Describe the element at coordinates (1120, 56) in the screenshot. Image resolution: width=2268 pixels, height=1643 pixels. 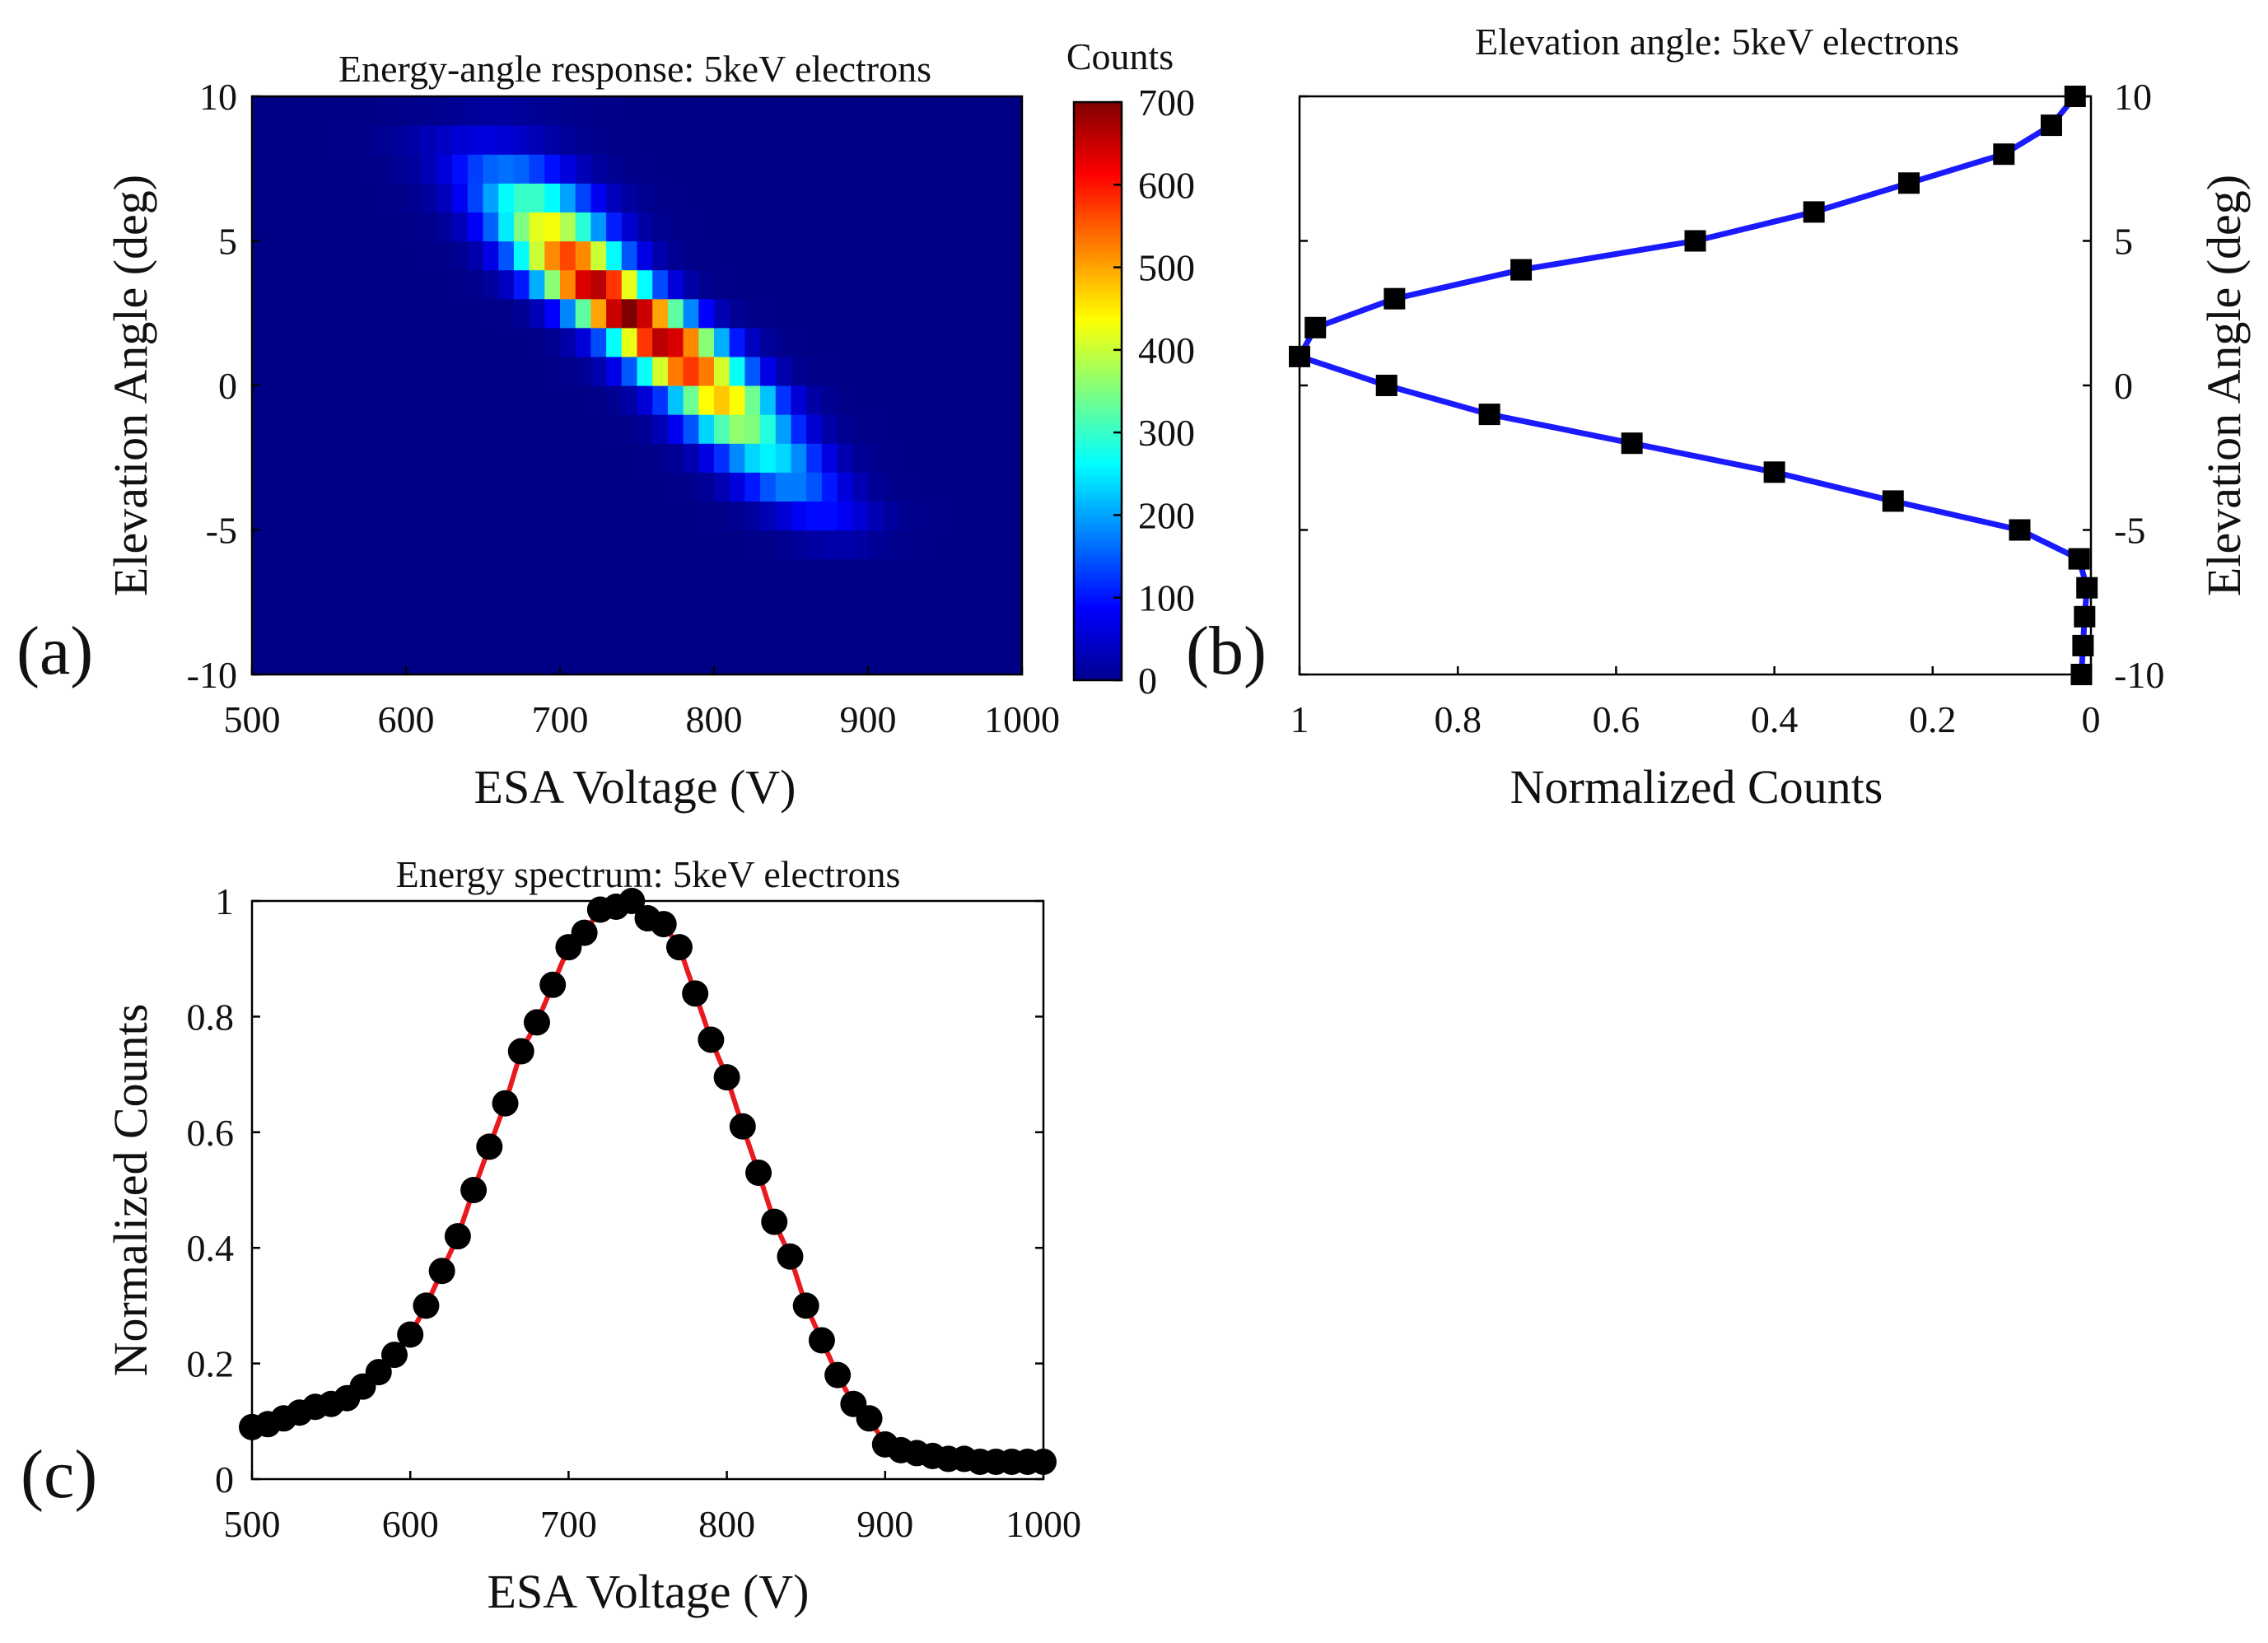
I see `colorbar-label: Counts` at that location.